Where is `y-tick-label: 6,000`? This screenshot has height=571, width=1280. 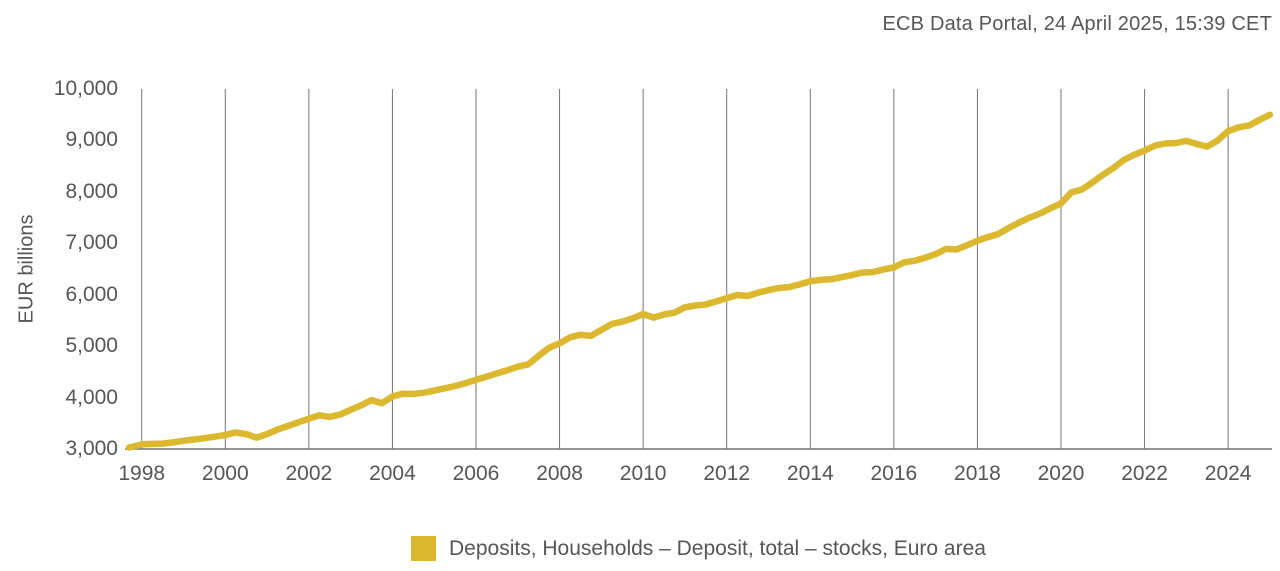 y-tick-label: 6,000 is located at coordinates (91, 294).